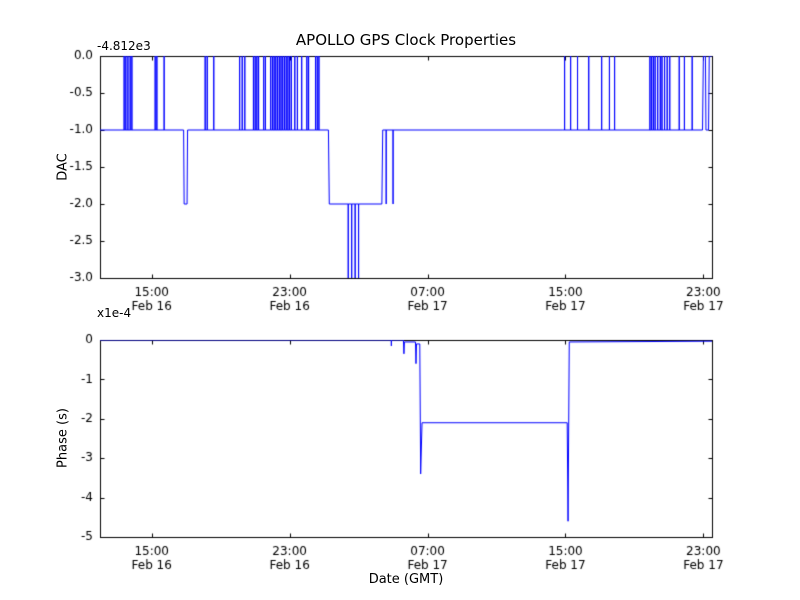 The width and height of the screenshot is (800, 600). I want to click on y-axis-label-phase: Phase (s), so click(63, 438).